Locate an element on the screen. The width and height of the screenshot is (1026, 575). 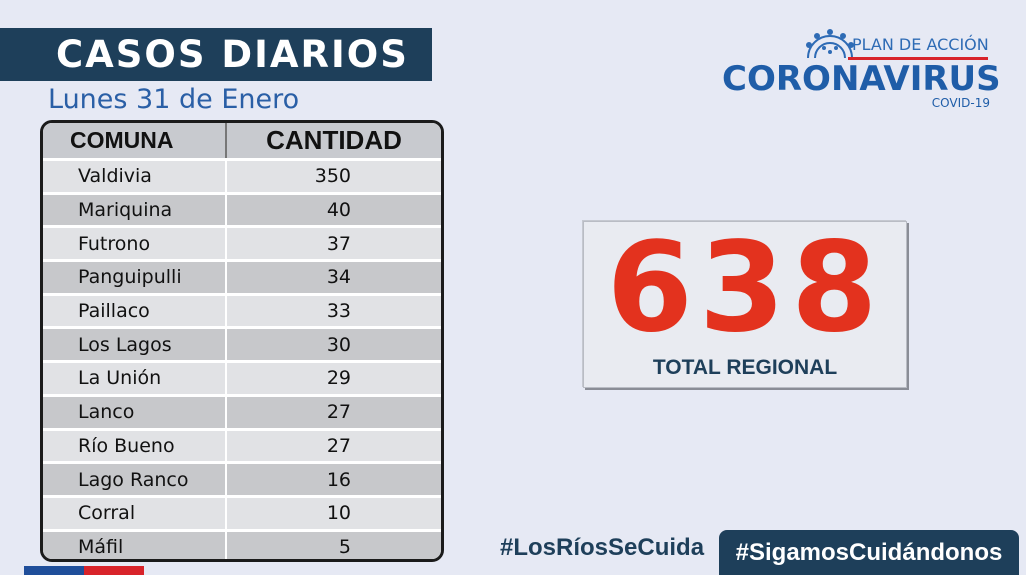
title-banner: CASOS DIARIOS is located at coordinates (216, 54).